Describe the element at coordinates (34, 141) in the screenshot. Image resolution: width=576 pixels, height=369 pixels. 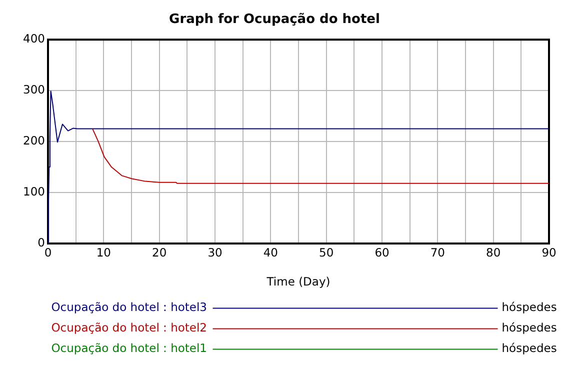
I see `y-tick-label: 200` at that location.